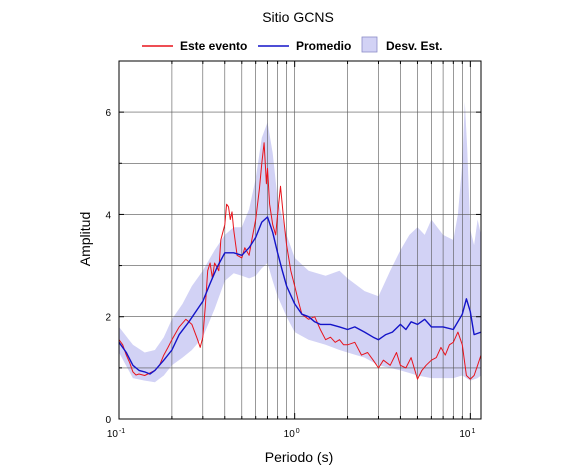 This screenshot has width=586, height=475. Describe the element at coordinates (108, 318) in the screenshot. I see `y-tick-label: 2` at that location.